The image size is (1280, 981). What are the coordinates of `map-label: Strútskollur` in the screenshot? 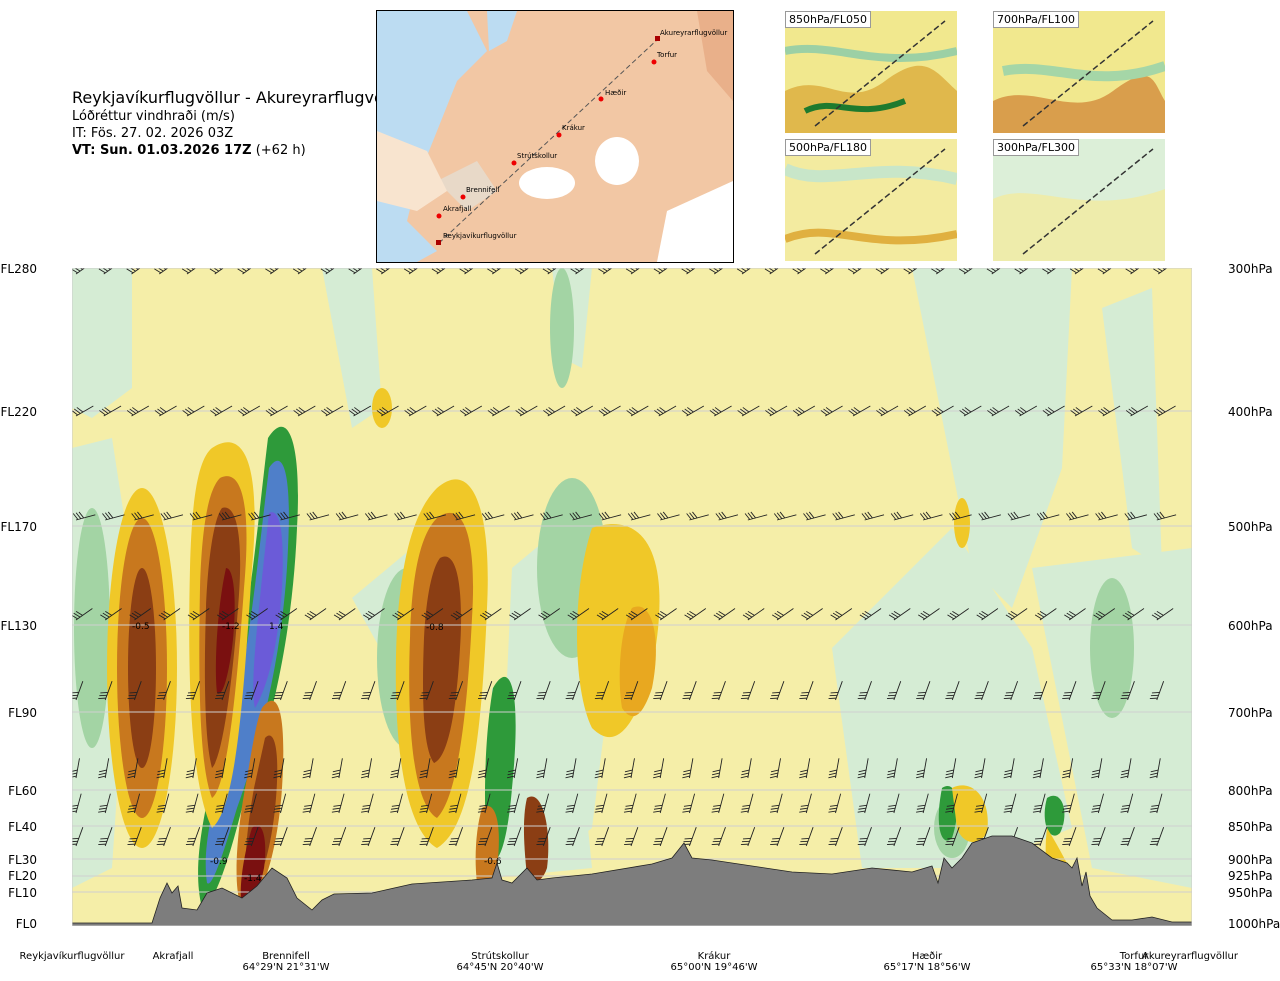 It's located at (537, 156).